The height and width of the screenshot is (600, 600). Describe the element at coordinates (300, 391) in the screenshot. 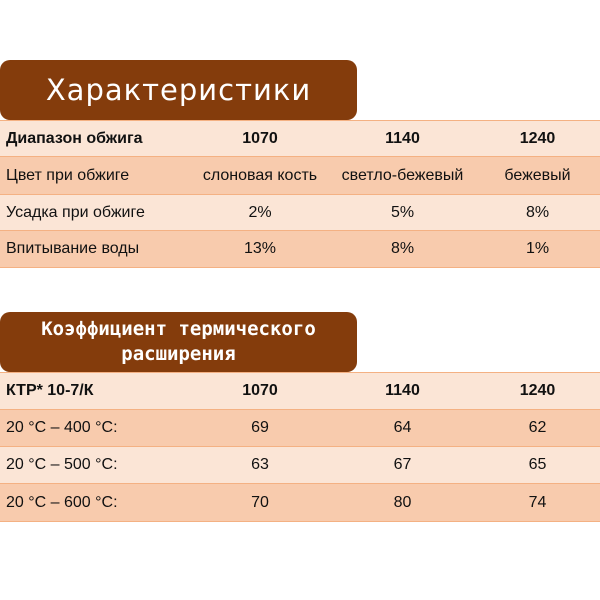

I see `table-header-row: КТР* 10-7/К 1070 1140 1240` at that location.